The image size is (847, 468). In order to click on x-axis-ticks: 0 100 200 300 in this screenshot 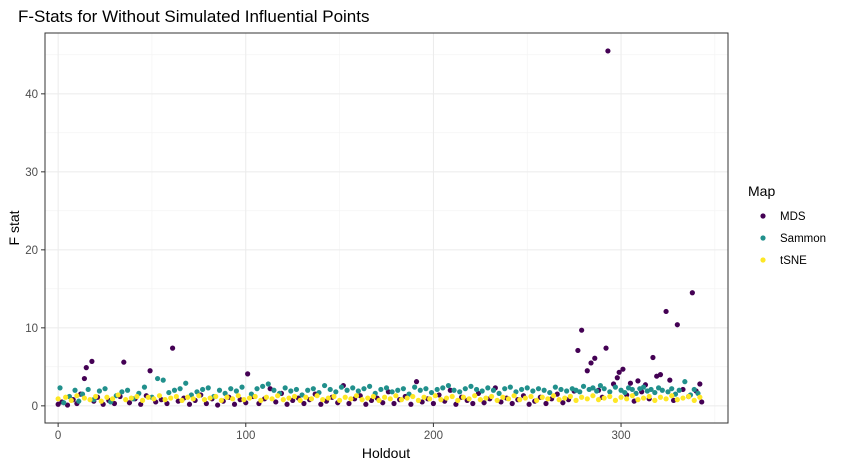, I will do `click(343, 432)`.